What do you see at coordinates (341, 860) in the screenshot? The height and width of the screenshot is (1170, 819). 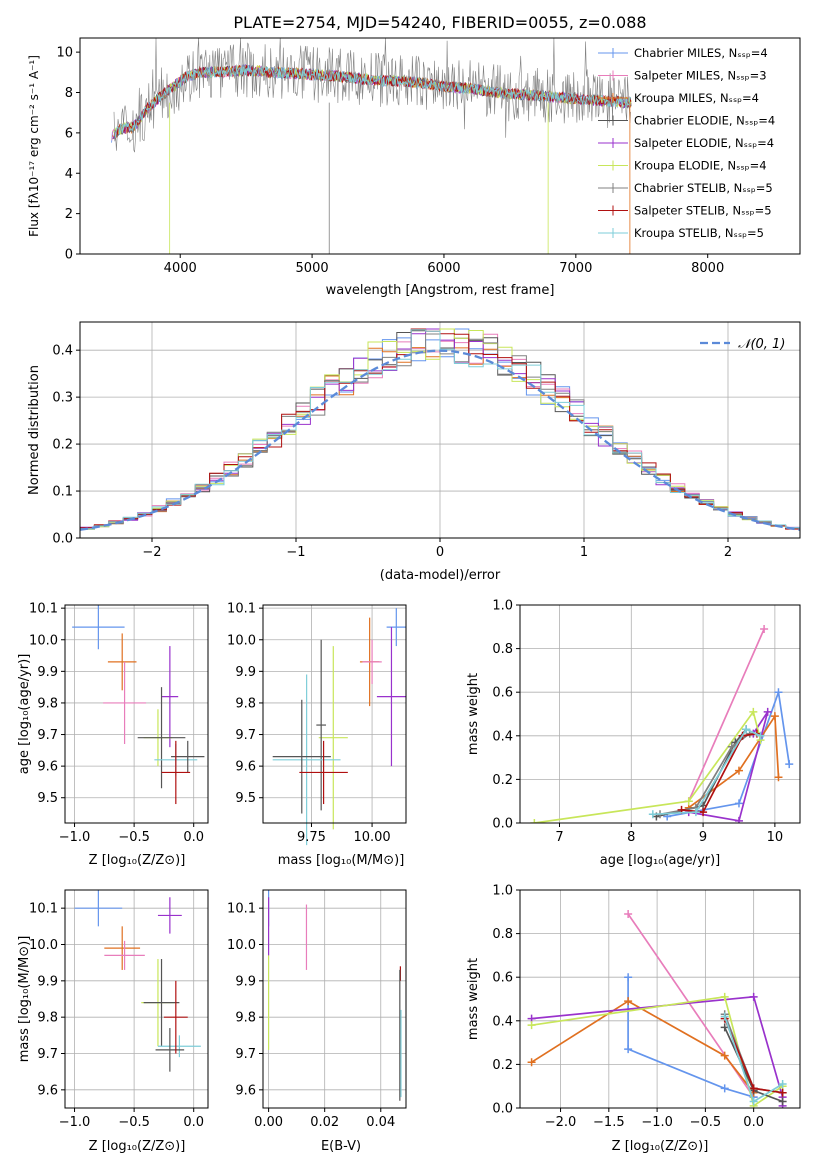 I see `age-vs-mass-xlabel: mass [log₁₀(M/M⊙)]` at bounding box center [341, 860].